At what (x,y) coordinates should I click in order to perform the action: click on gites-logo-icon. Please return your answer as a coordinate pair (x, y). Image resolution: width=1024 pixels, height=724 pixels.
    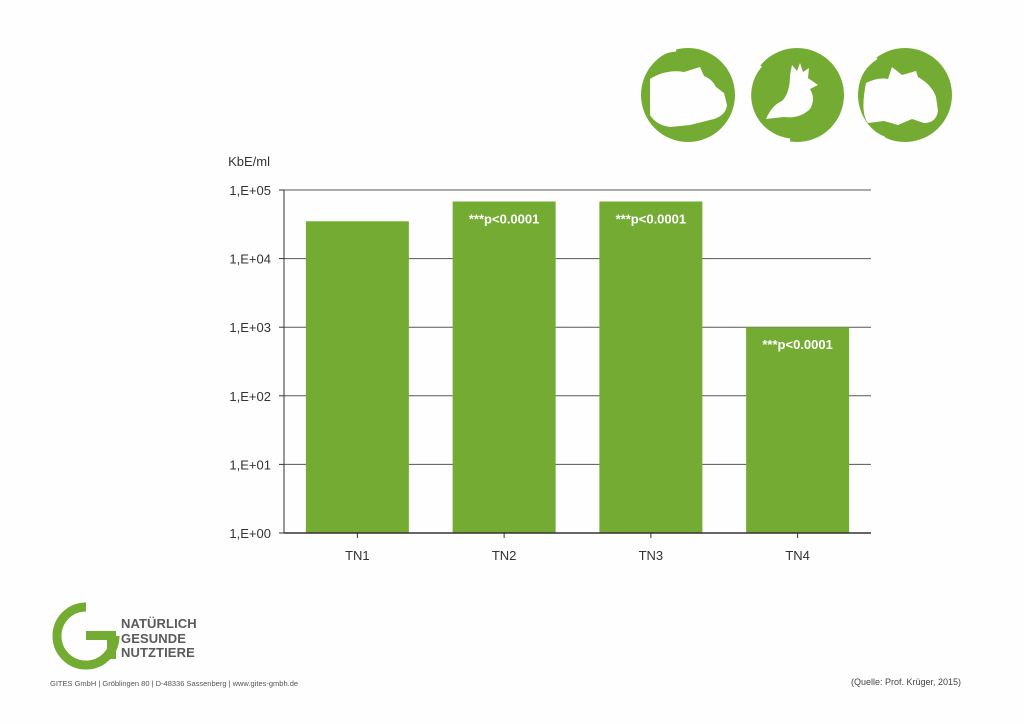
    Looking at the image, I should click on (87, 635).